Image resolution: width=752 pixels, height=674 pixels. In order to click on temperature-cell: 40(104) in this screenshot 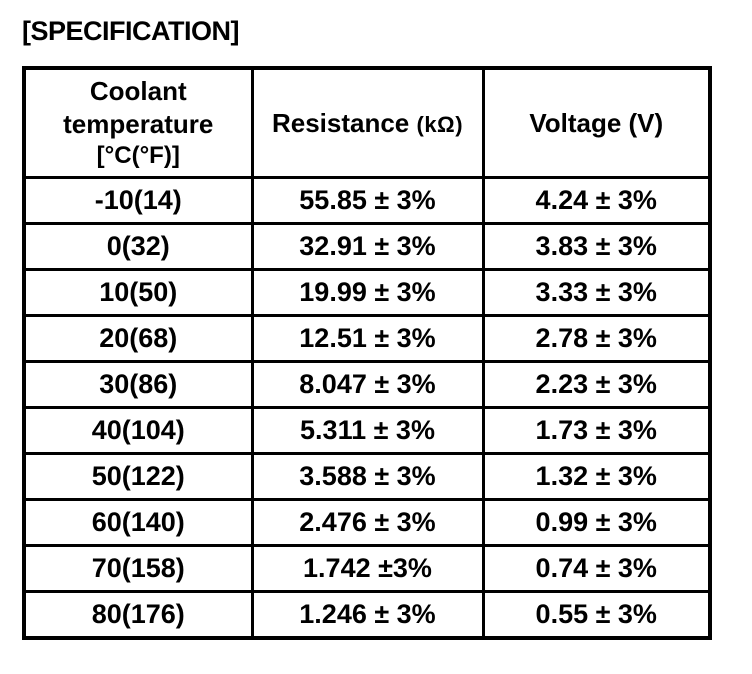, I will do `click(138, 431)`.